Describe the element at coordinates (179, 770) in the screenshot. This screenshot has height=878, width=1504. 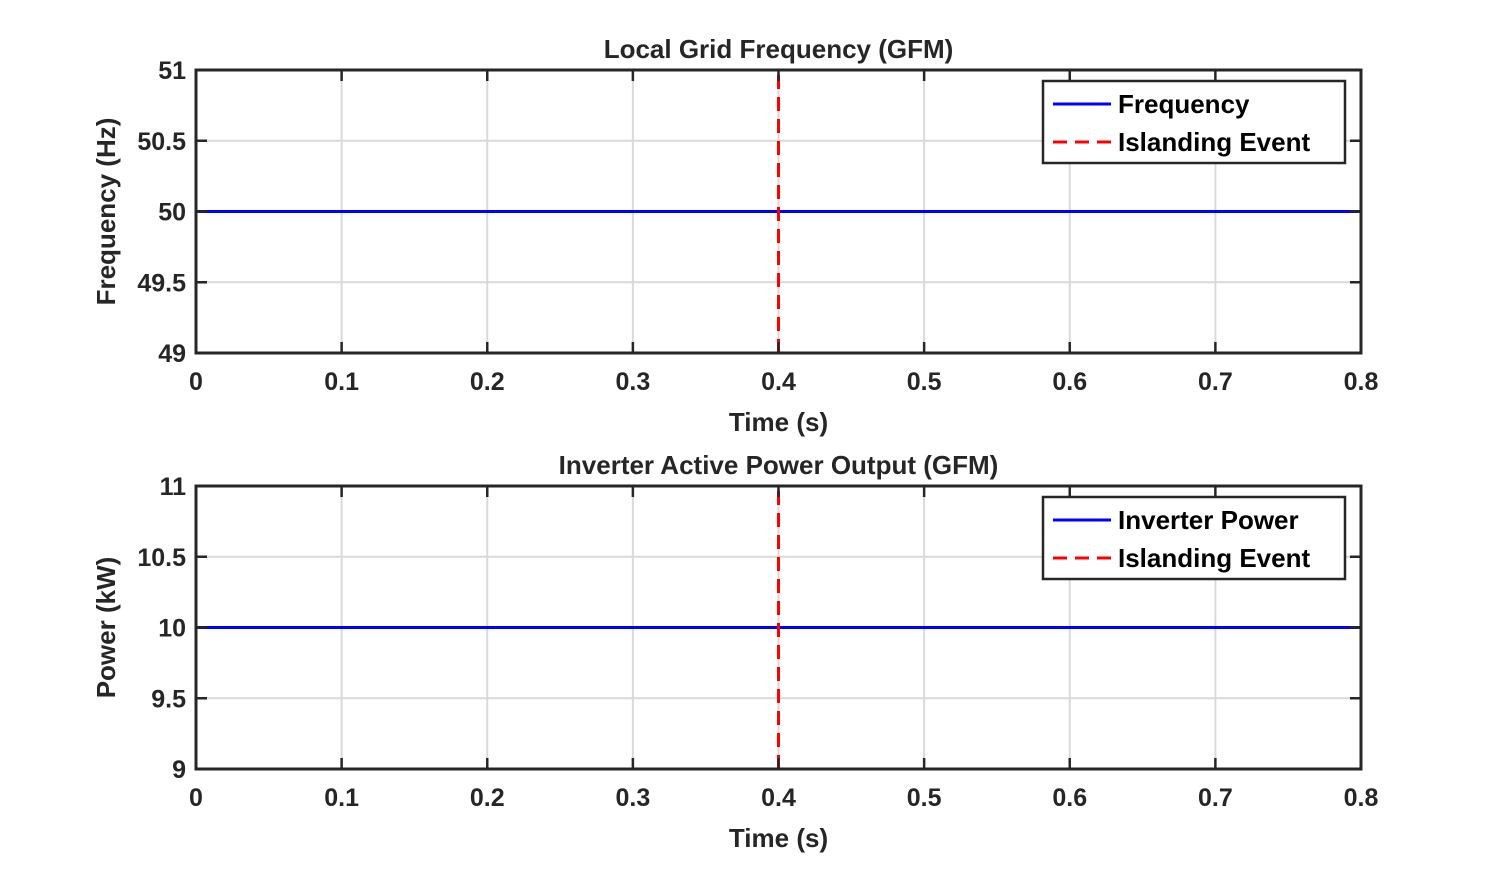
I see `y-tick-label: 9` at that location.